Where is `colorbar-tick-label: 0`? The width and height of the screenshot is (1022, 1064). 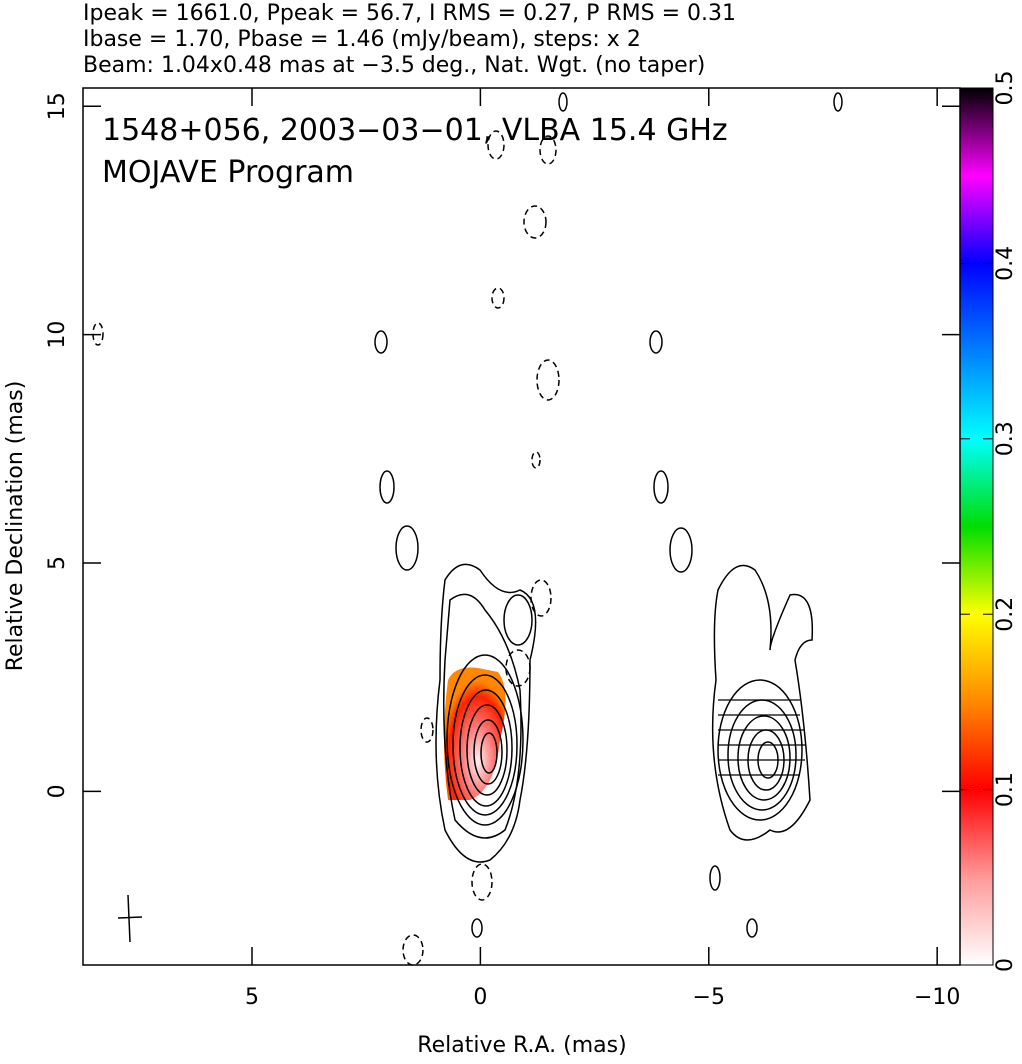
colorbar-tick-label: 0 is located at coordinates (1005, 965).